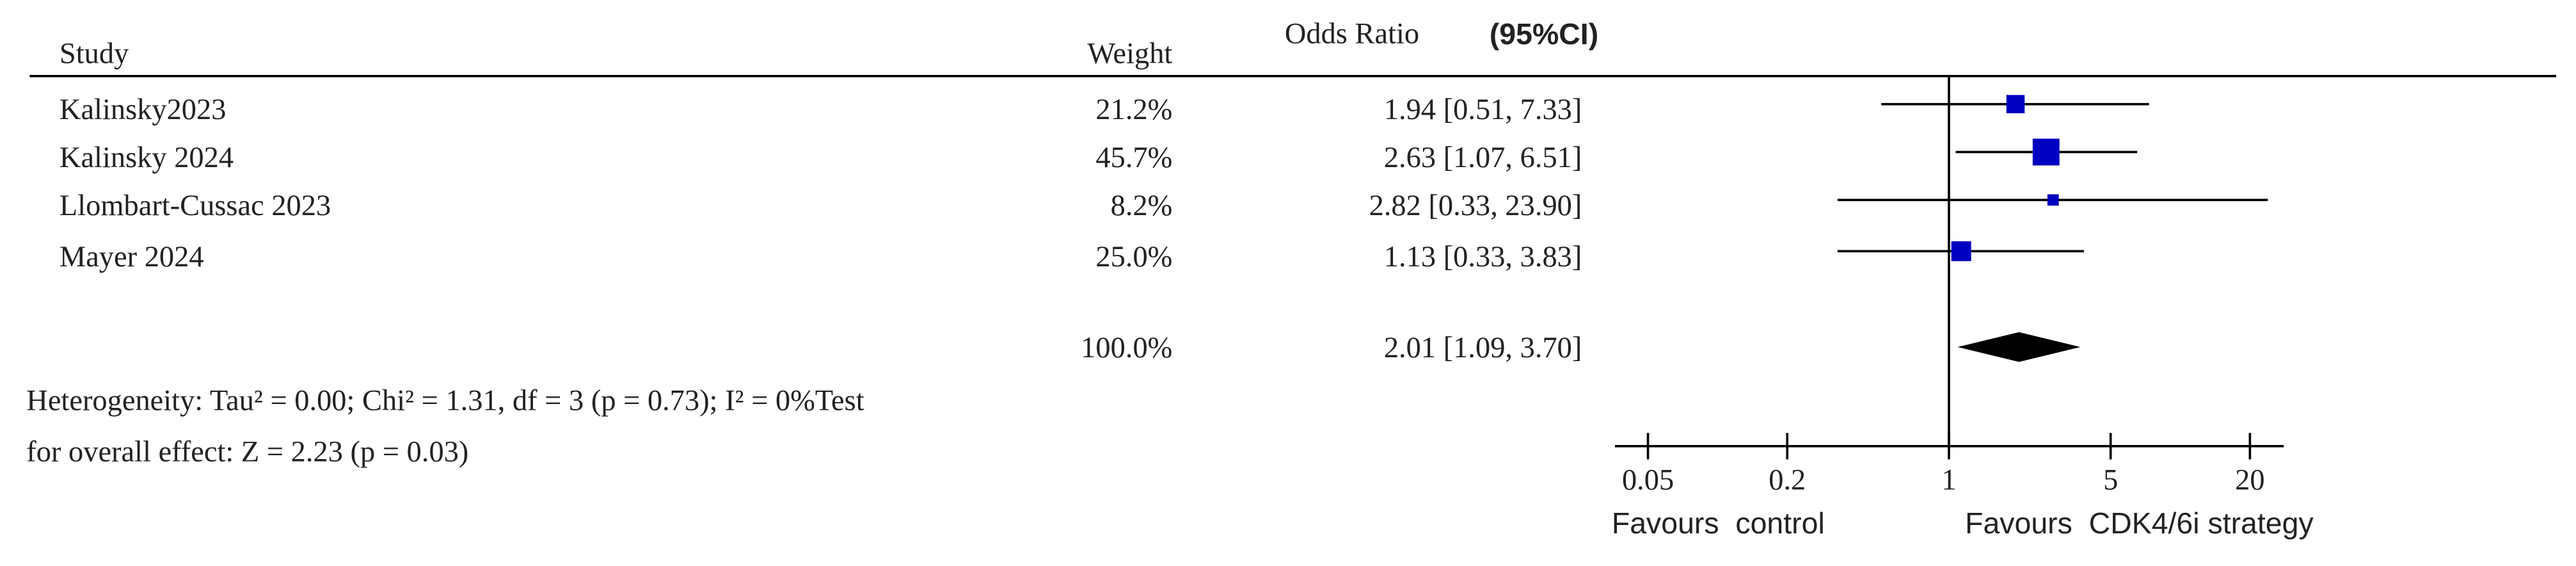  Describe the element at coordinates (1483, 158) in the screenshot. I see `effect-label: 2.63 [1.07, 6.51]` at that location.